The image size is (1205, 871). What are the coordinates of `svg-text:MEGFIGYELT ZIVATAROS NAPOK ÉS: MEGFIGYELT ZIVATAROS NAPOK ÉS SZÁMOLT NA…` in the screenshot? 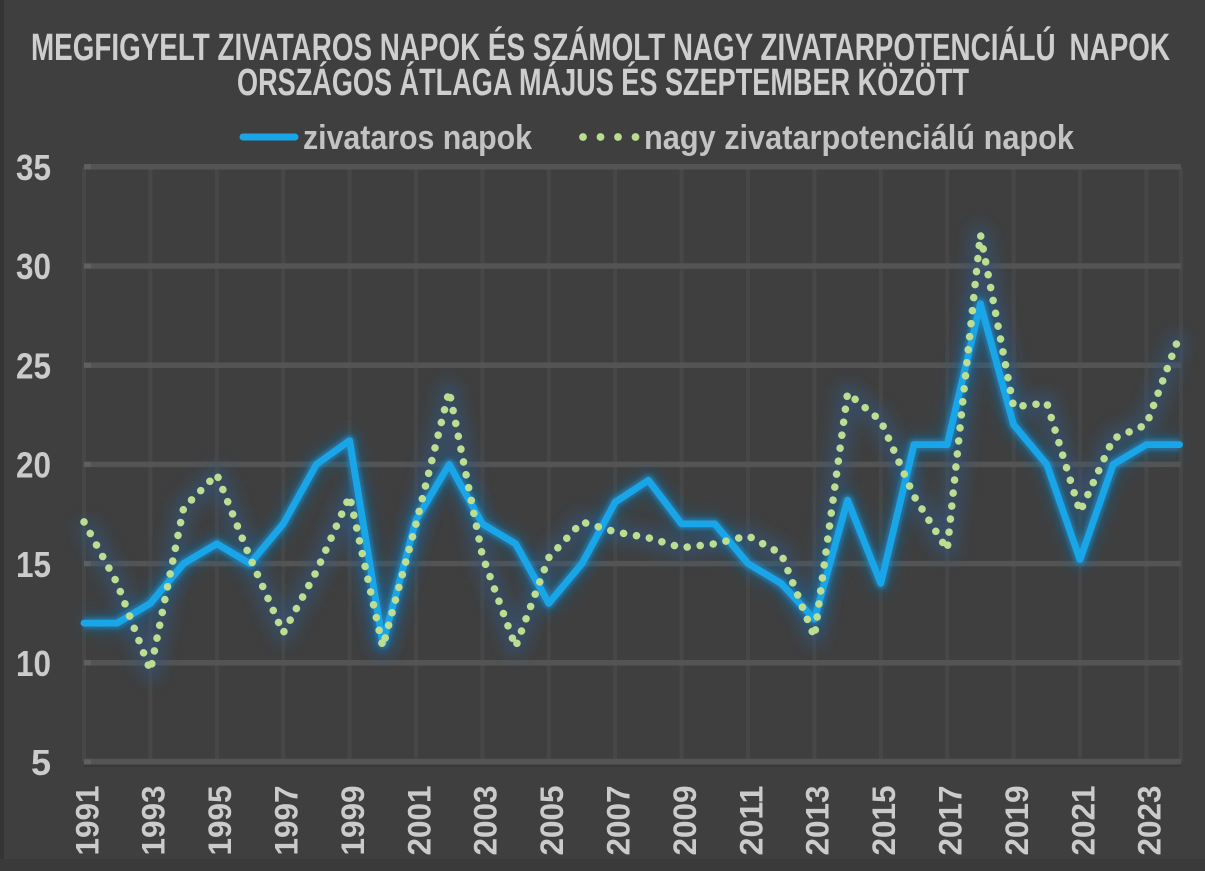 It's located at (600, 47).